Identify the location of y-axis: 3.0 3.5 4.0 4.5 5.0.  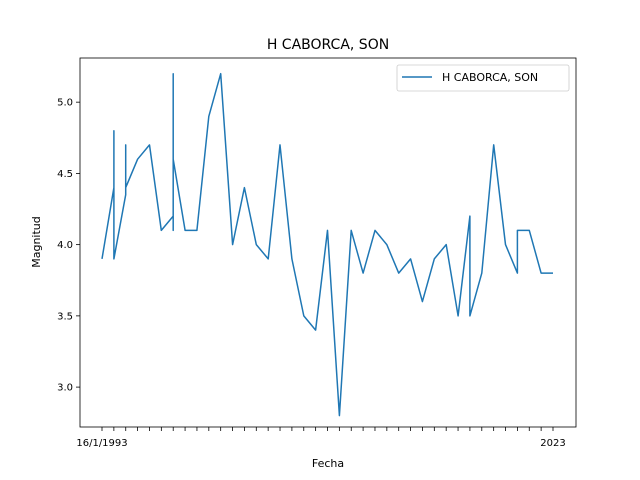
(68, 246).